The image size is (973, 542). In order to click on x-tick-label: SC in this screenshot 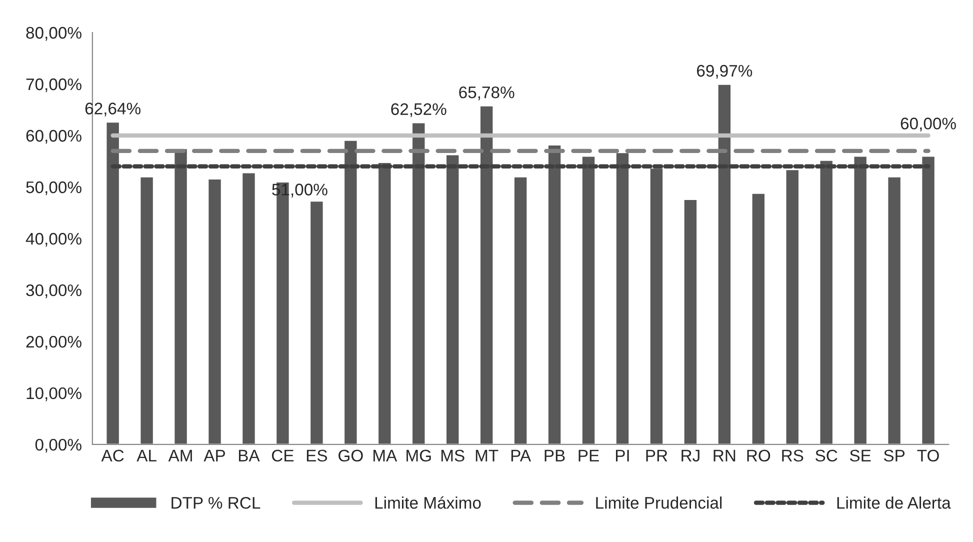, I will do `click(827, 456)`.